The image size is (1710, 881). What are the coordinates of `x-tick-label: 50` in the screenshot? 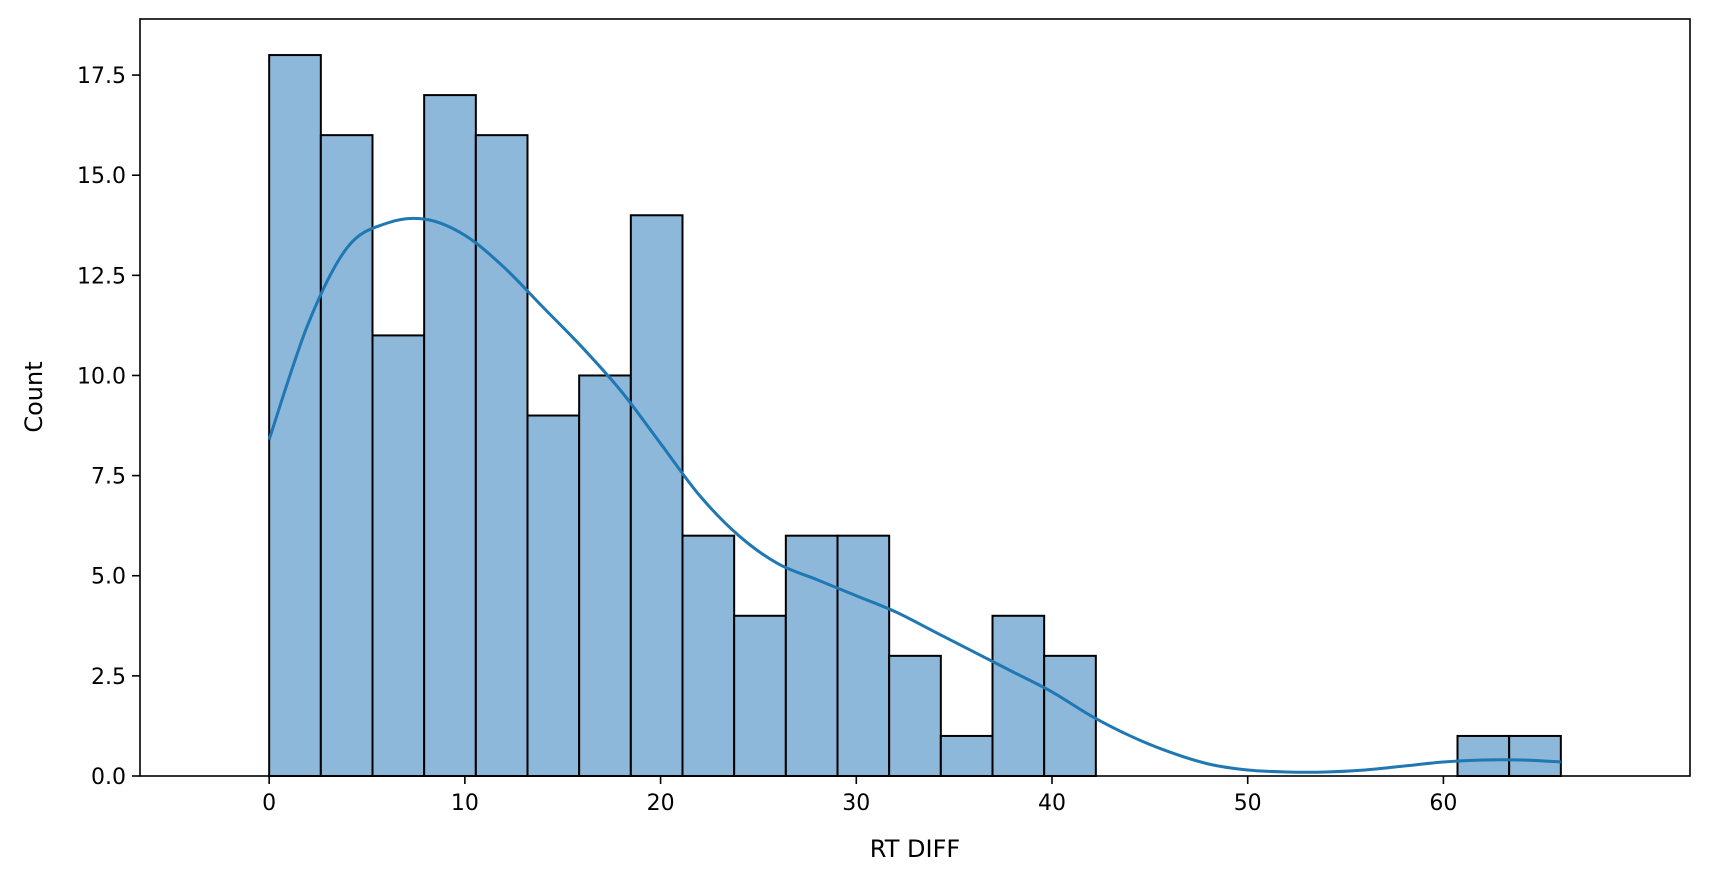 It's located at (1248, 803).